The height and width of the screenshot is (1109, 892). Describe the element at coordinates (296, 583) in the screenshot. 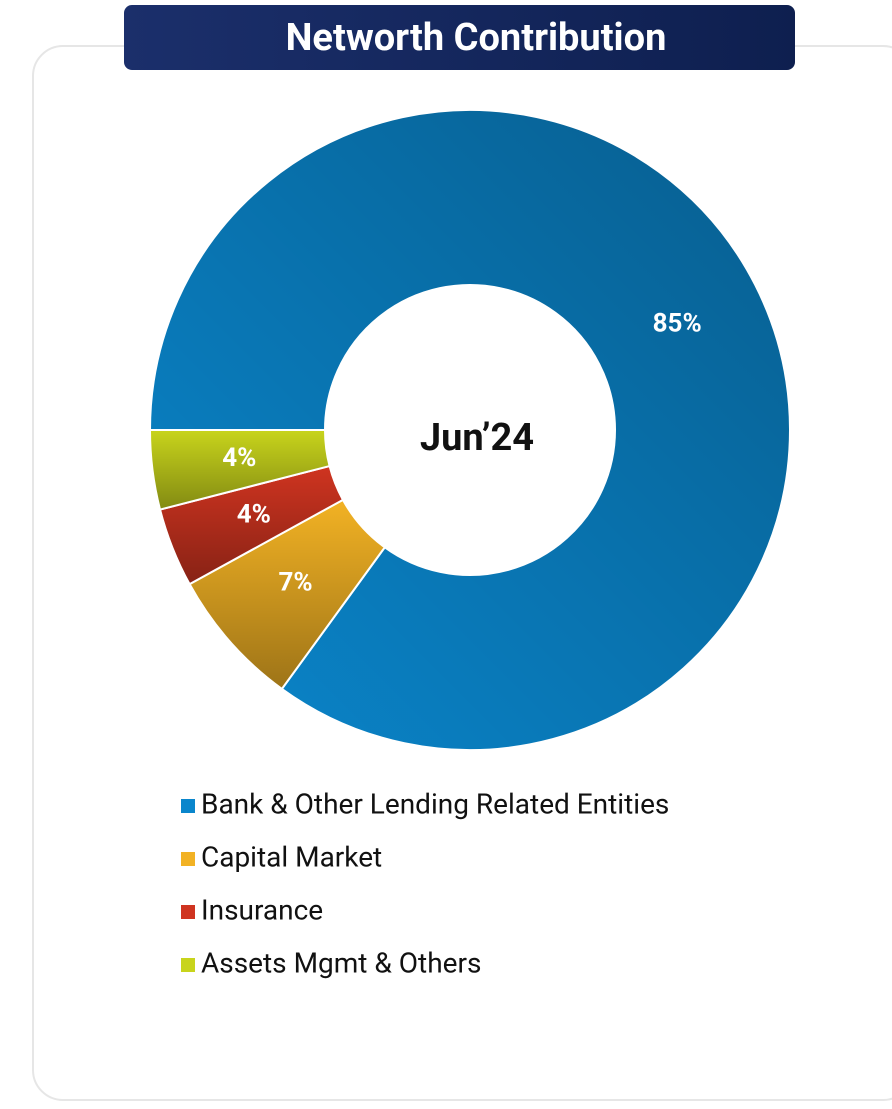

I see `data-label: 7%` at that location.